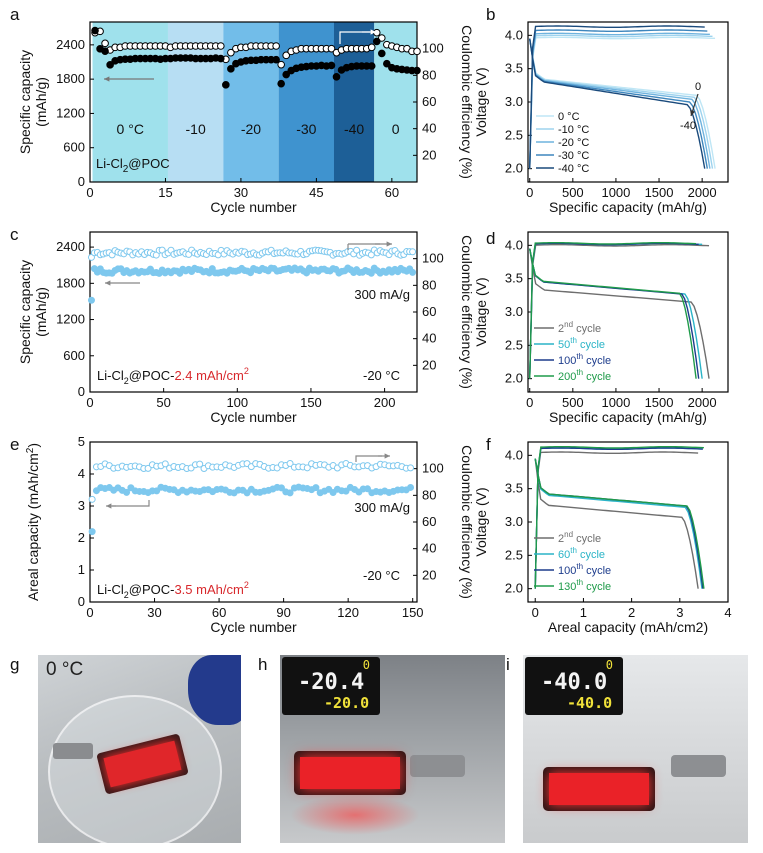  What do you see at coordinates (165, 192) in the screenshot?
I see `x-tick-label: 15` at bounding box center [165, 192].